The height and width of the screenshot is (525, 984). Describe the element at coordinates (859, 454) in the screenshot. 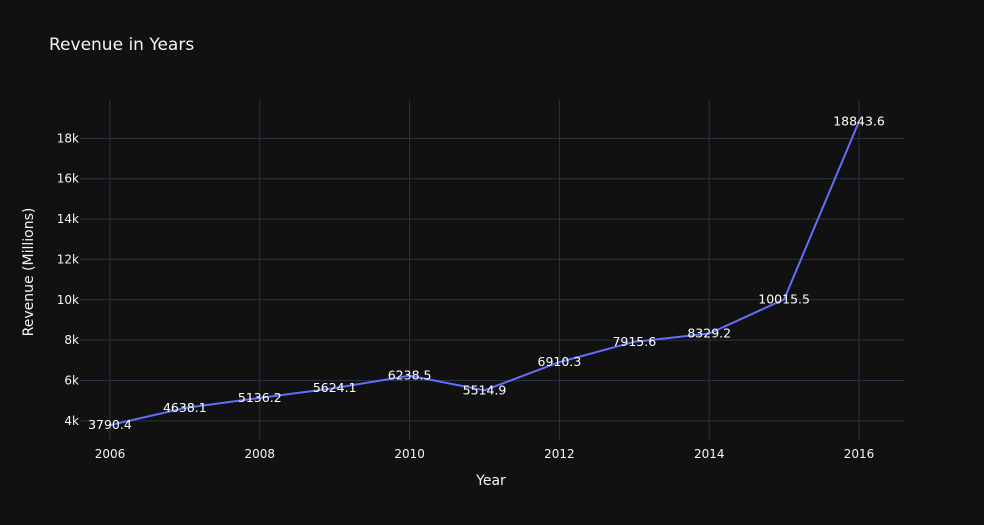

I see `x-tick-label: 2016` at that location.